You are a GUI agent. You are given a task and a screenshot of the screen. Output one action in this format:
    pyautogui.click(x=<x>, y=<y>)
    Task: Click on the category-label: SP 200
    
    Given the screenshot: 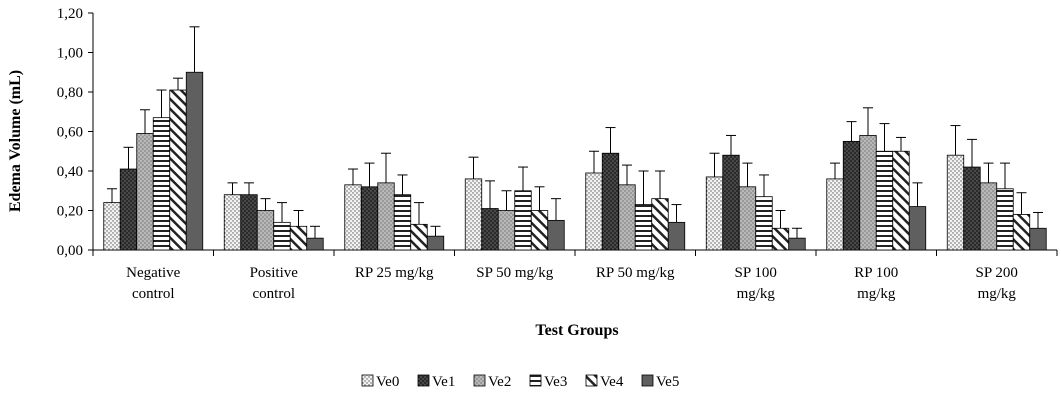 What is the action you would take?
    pyautogui.click(x=997, y=273)
    